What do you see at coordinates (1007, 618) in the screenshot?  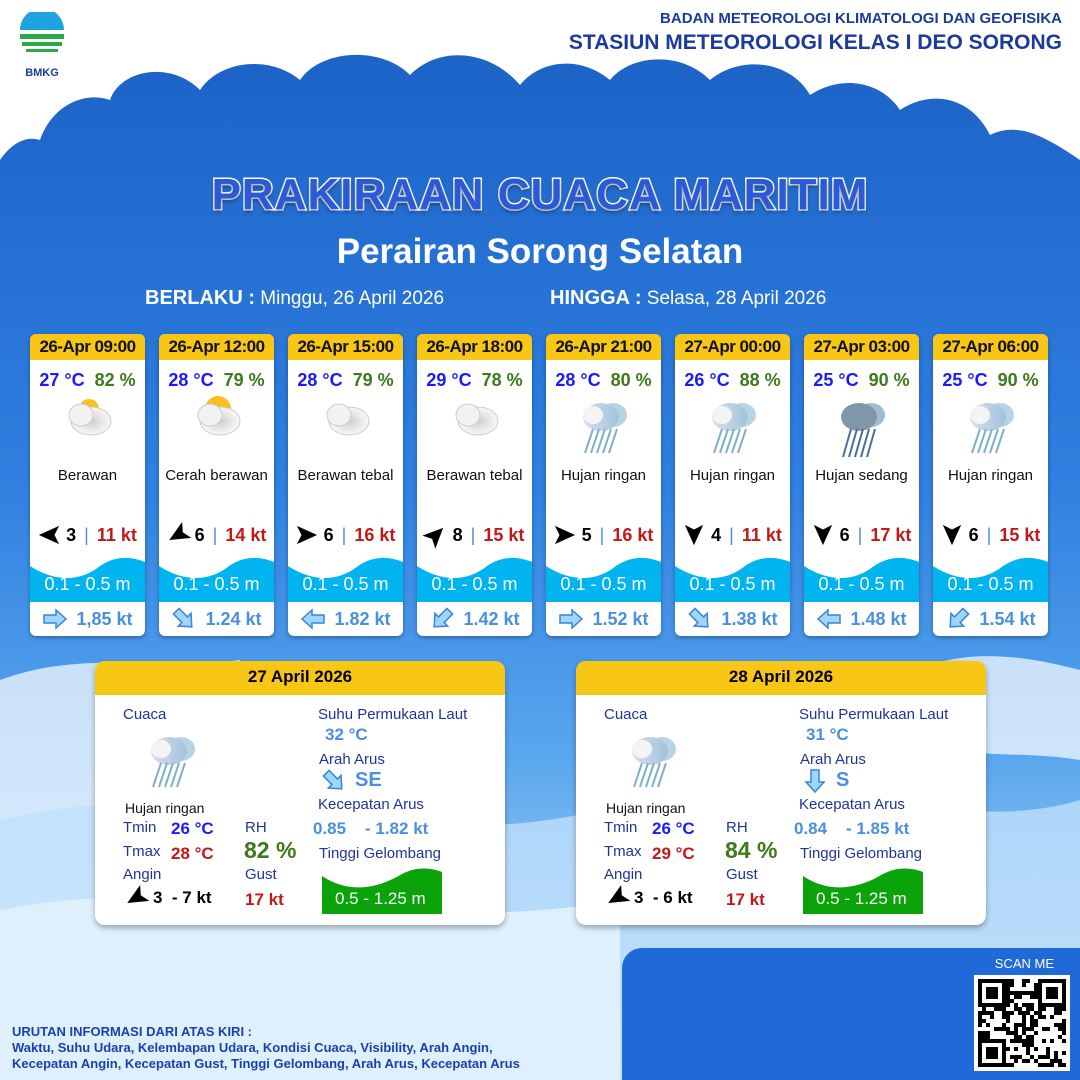 I see `current-speed: 1.54 kt` at bounding box center [1007, 618].